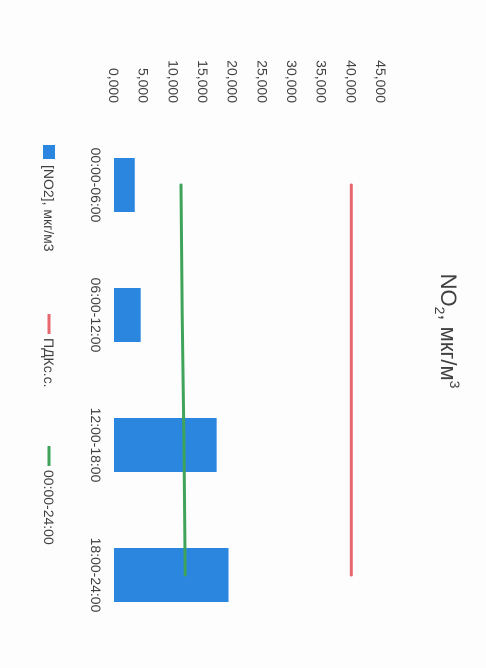 This screenshot has width=486, height=668. Describe the element at coordinates (96, 445) in the screenshot. I see `x-tick-label: 12:00-18:00` at that location.